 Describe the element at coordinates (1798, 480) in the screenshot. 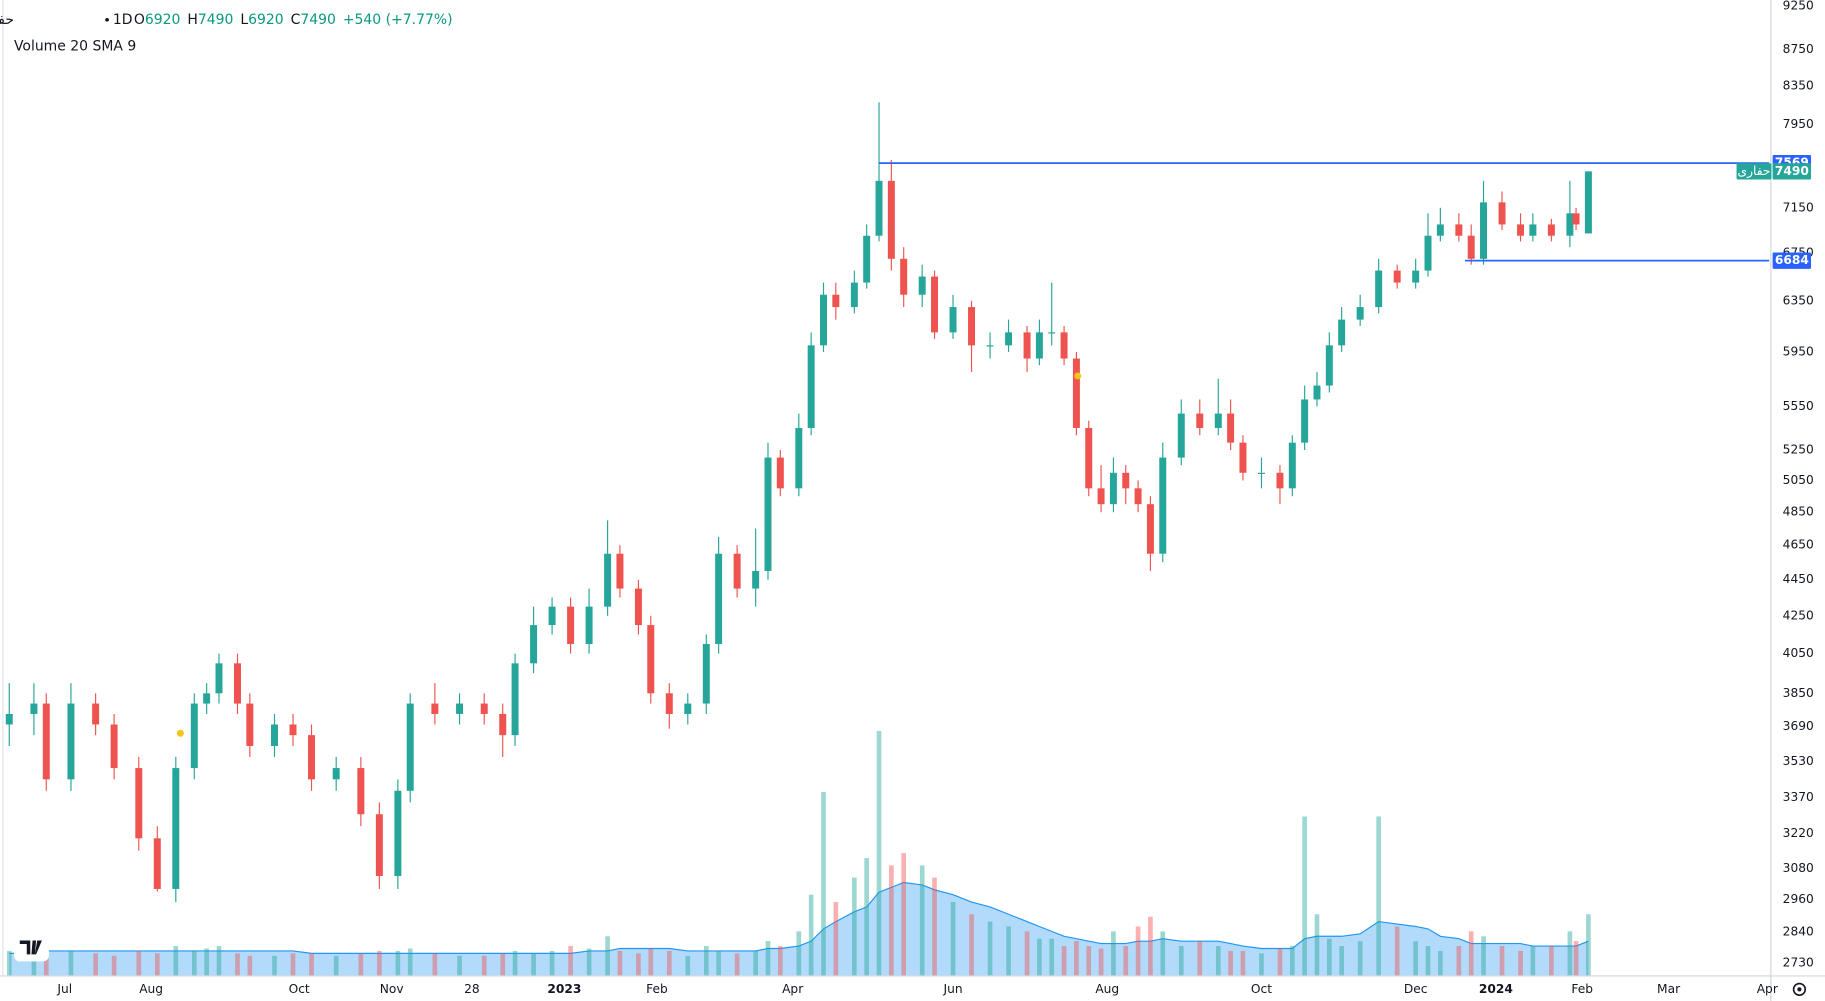

I see `y-tick-label: 5050` at that location.